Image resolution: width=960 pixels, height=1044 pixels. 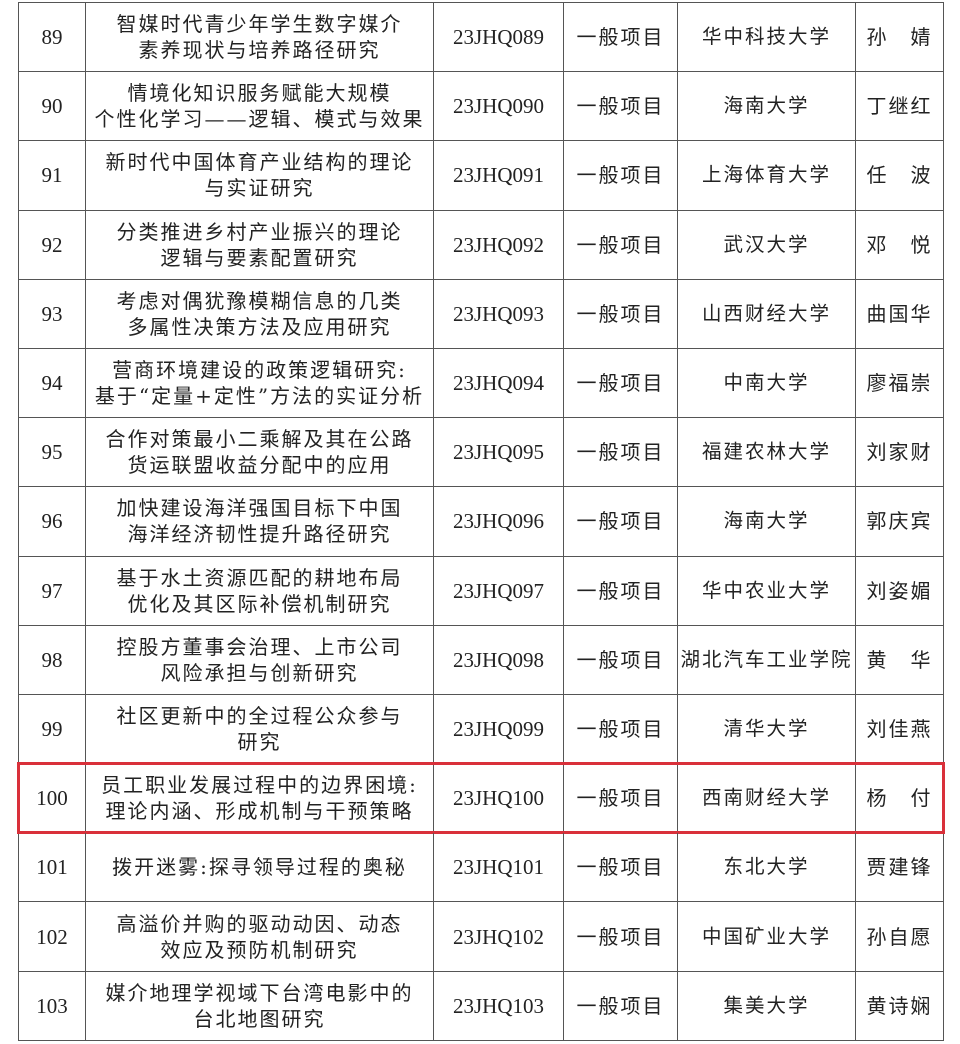 What do you see at coordinates (899, 590) in the screenshot?
I see `principal-investigator-cell: 刘姿媚` at bounding box center [899, 590].